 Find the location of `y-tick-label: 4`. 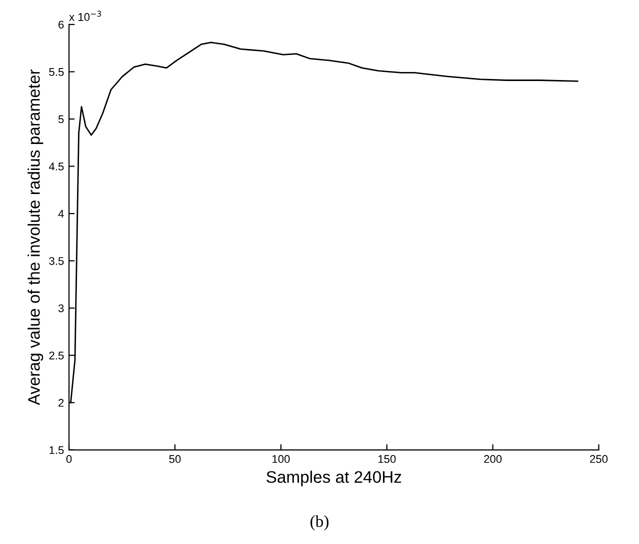

y-tick-label: 4 is located at coordinates (61, 214).